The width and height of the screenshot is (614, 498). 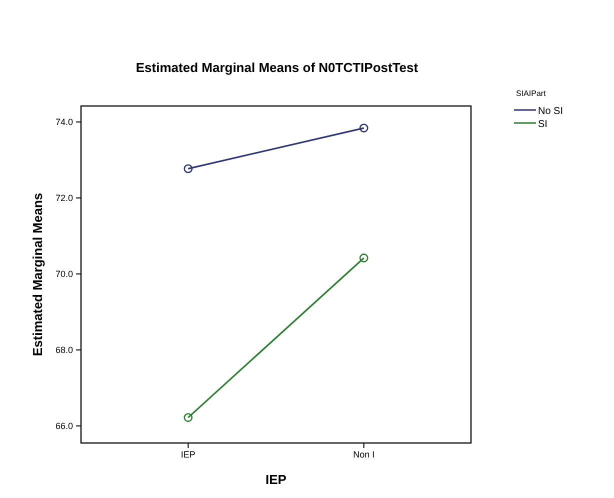 I want to click on y-tick-label: 72.0, so click(x=64, y=197).